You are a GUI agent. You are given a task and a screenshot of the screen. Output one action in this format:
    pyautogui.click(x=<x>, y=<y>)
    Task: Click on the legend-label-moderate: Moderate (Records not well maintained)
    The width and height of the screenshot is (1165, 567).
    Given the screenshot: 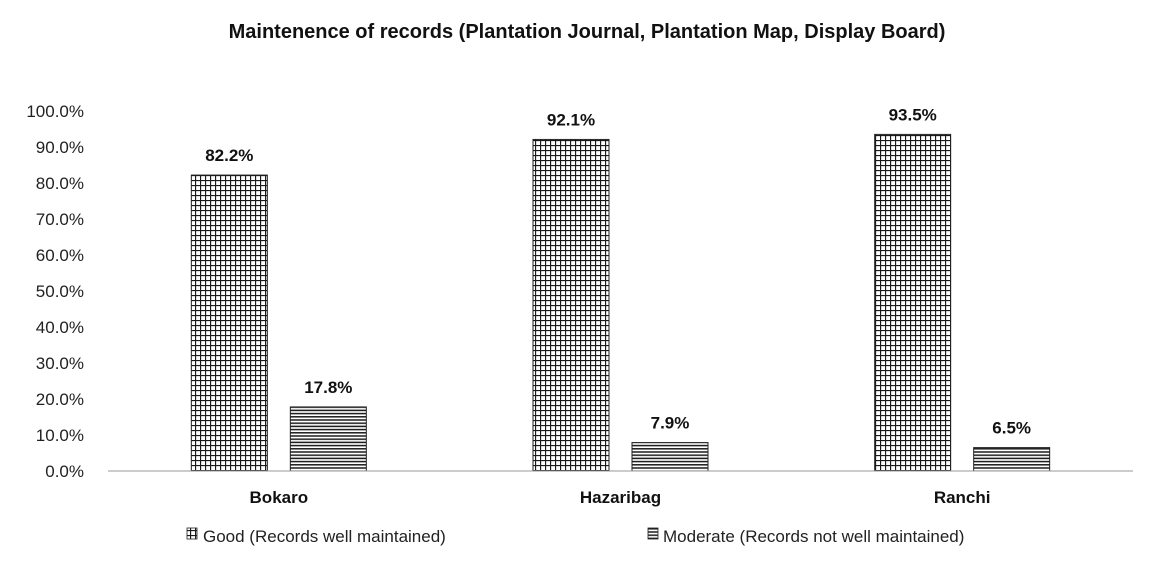 What is the action you would take?
    pyautogui.click(x=813, y=536)
    